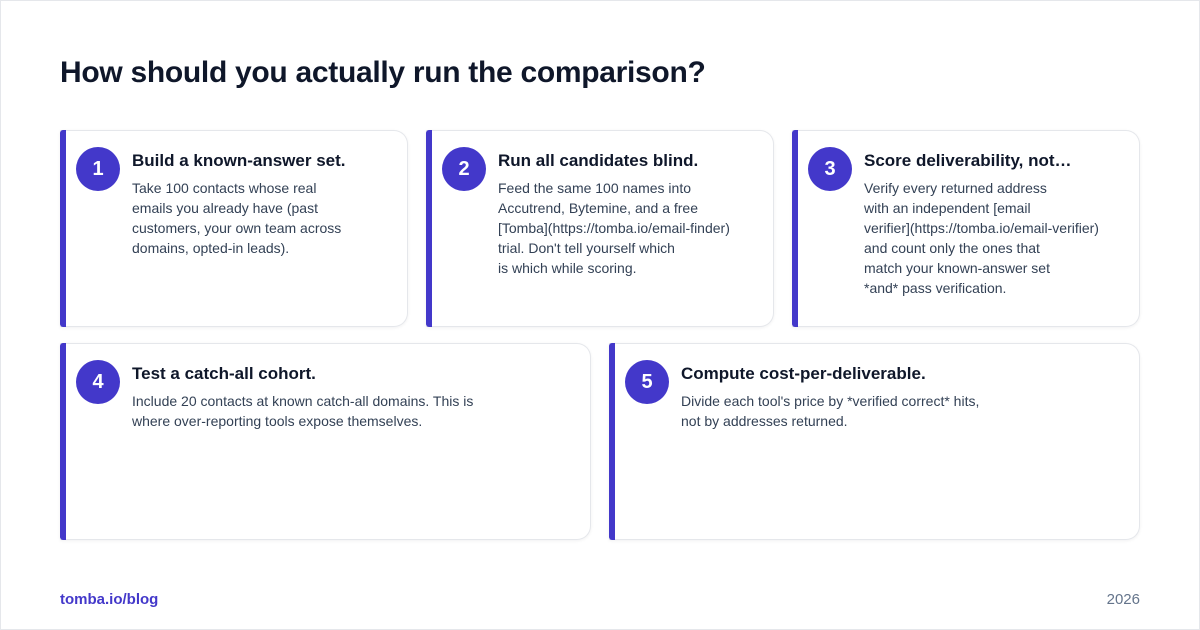 The height and width of the screenshot is (630, 1200). Describe the element at coordinates (830, 169) in the screenshot. I see `step-number-badge: 3` at that location.